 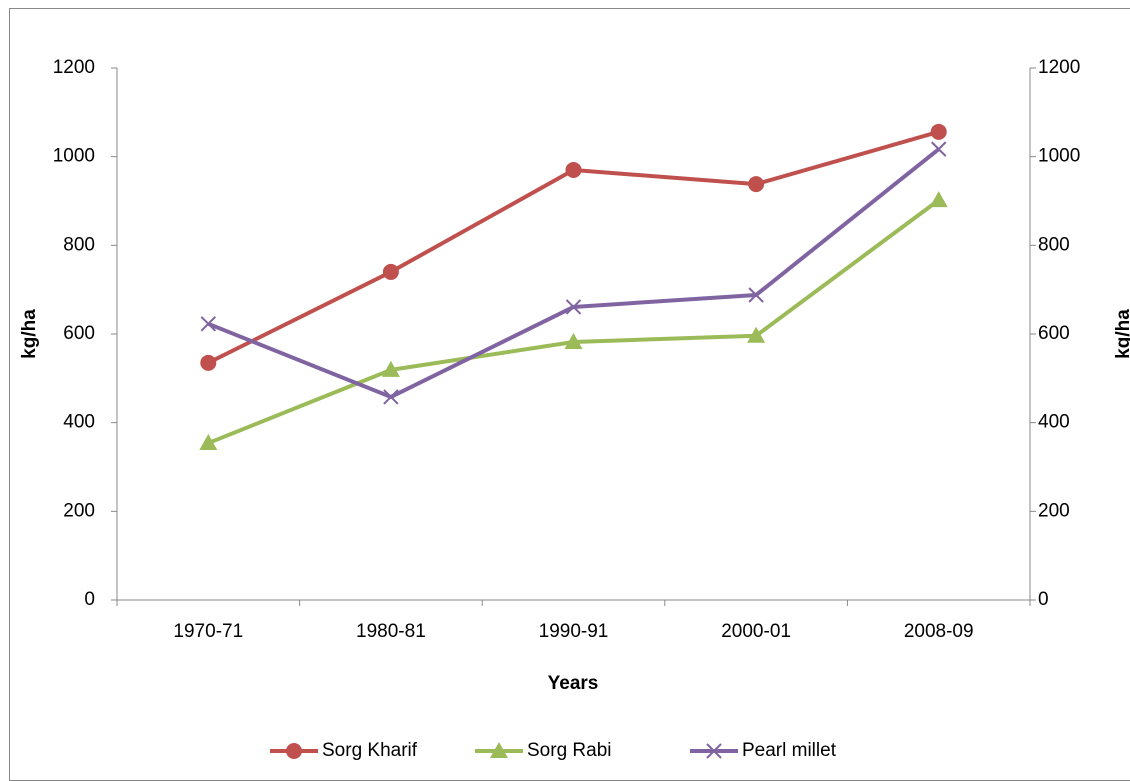 I want to click on y2-axis-label: kg/ha, so click(x=1121, y=334).